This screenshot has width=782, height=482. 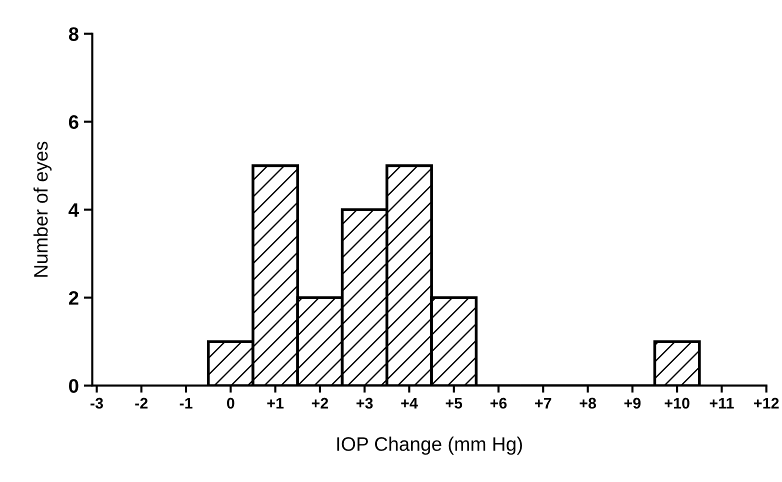 I want to click on x-tick-label: +1, so click(x=275, y=403).